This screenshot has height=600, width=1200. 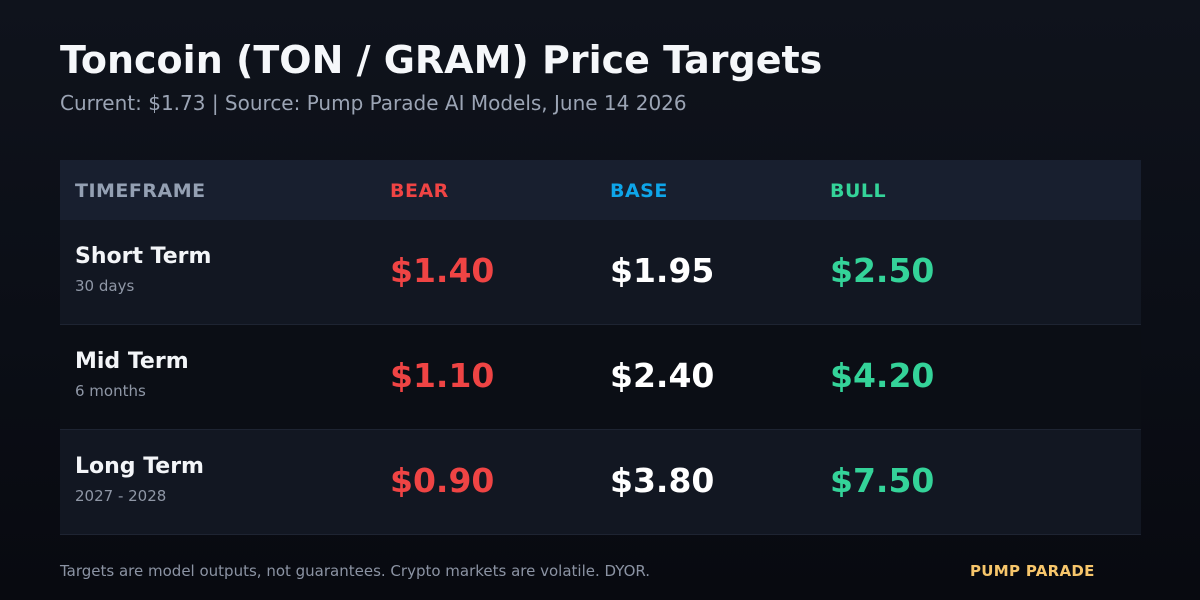 I want to click on column-header-bull: BULL, so click(x=858, y=191).